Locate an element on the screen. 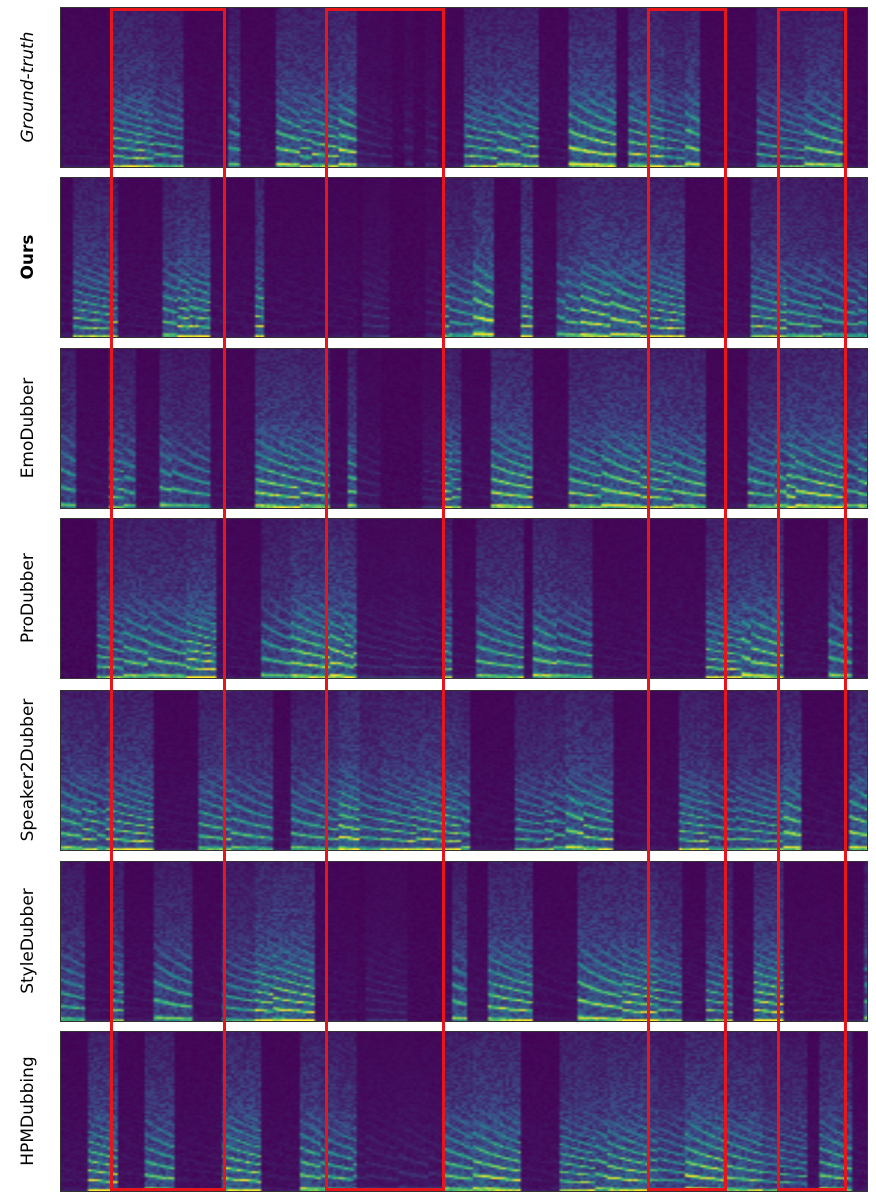 The width and height of the screenshot is (876, 1200). row-label: ProDubber is located at coordinates (28, 598).